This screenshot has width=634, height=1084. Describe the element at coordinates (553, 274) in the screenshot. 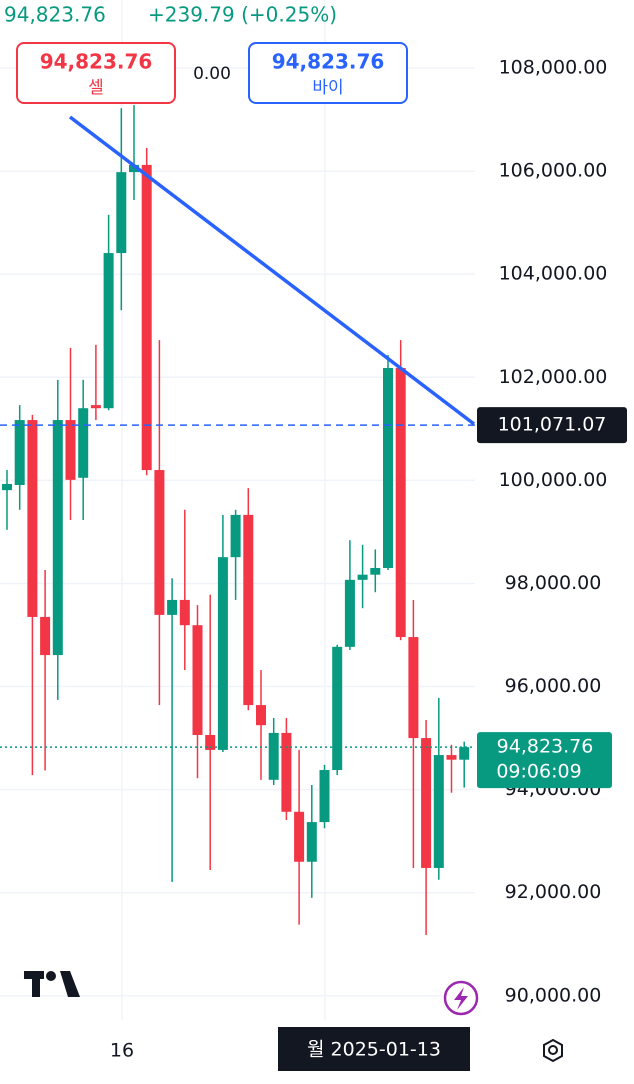

I see `y-tick-label: 104,000.00` at that location.